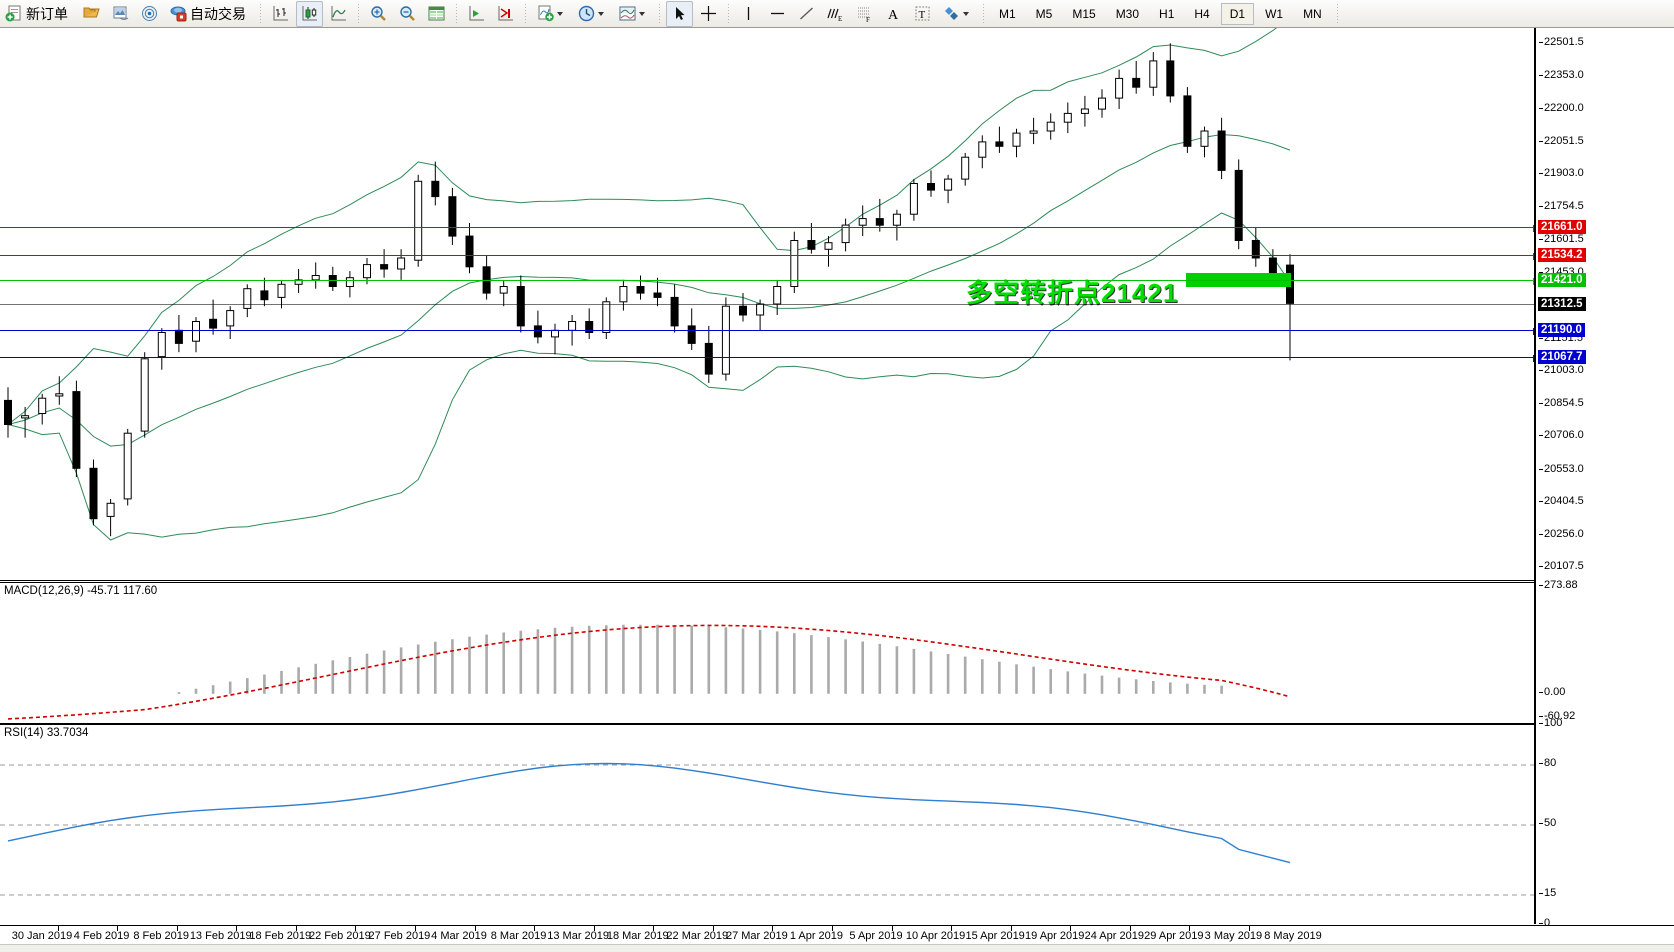 The width and height of the screenshot is (1674, 952). What do you see at coordinates (551, 14) in the screenshot?
I see `indicators-button` at bounding box center [551, 14].